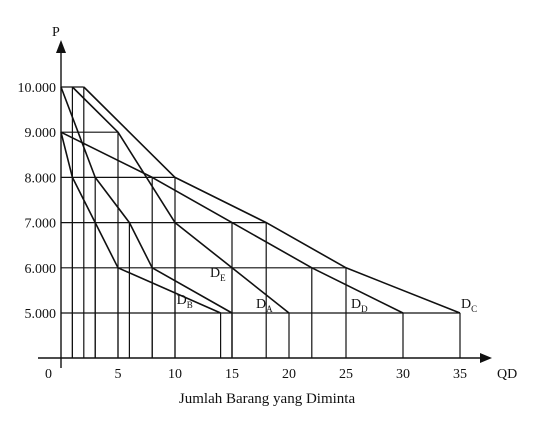  Describe the element at coordinates (175, 374) in the screenshot. I see `x-tick-10: 10` at that location.